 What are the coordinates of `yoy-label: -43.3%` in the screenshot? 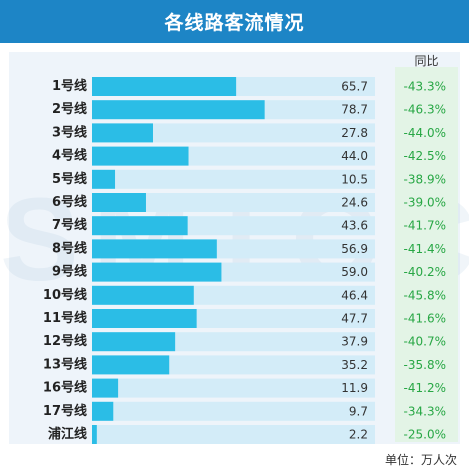 It's located at (425, 87).